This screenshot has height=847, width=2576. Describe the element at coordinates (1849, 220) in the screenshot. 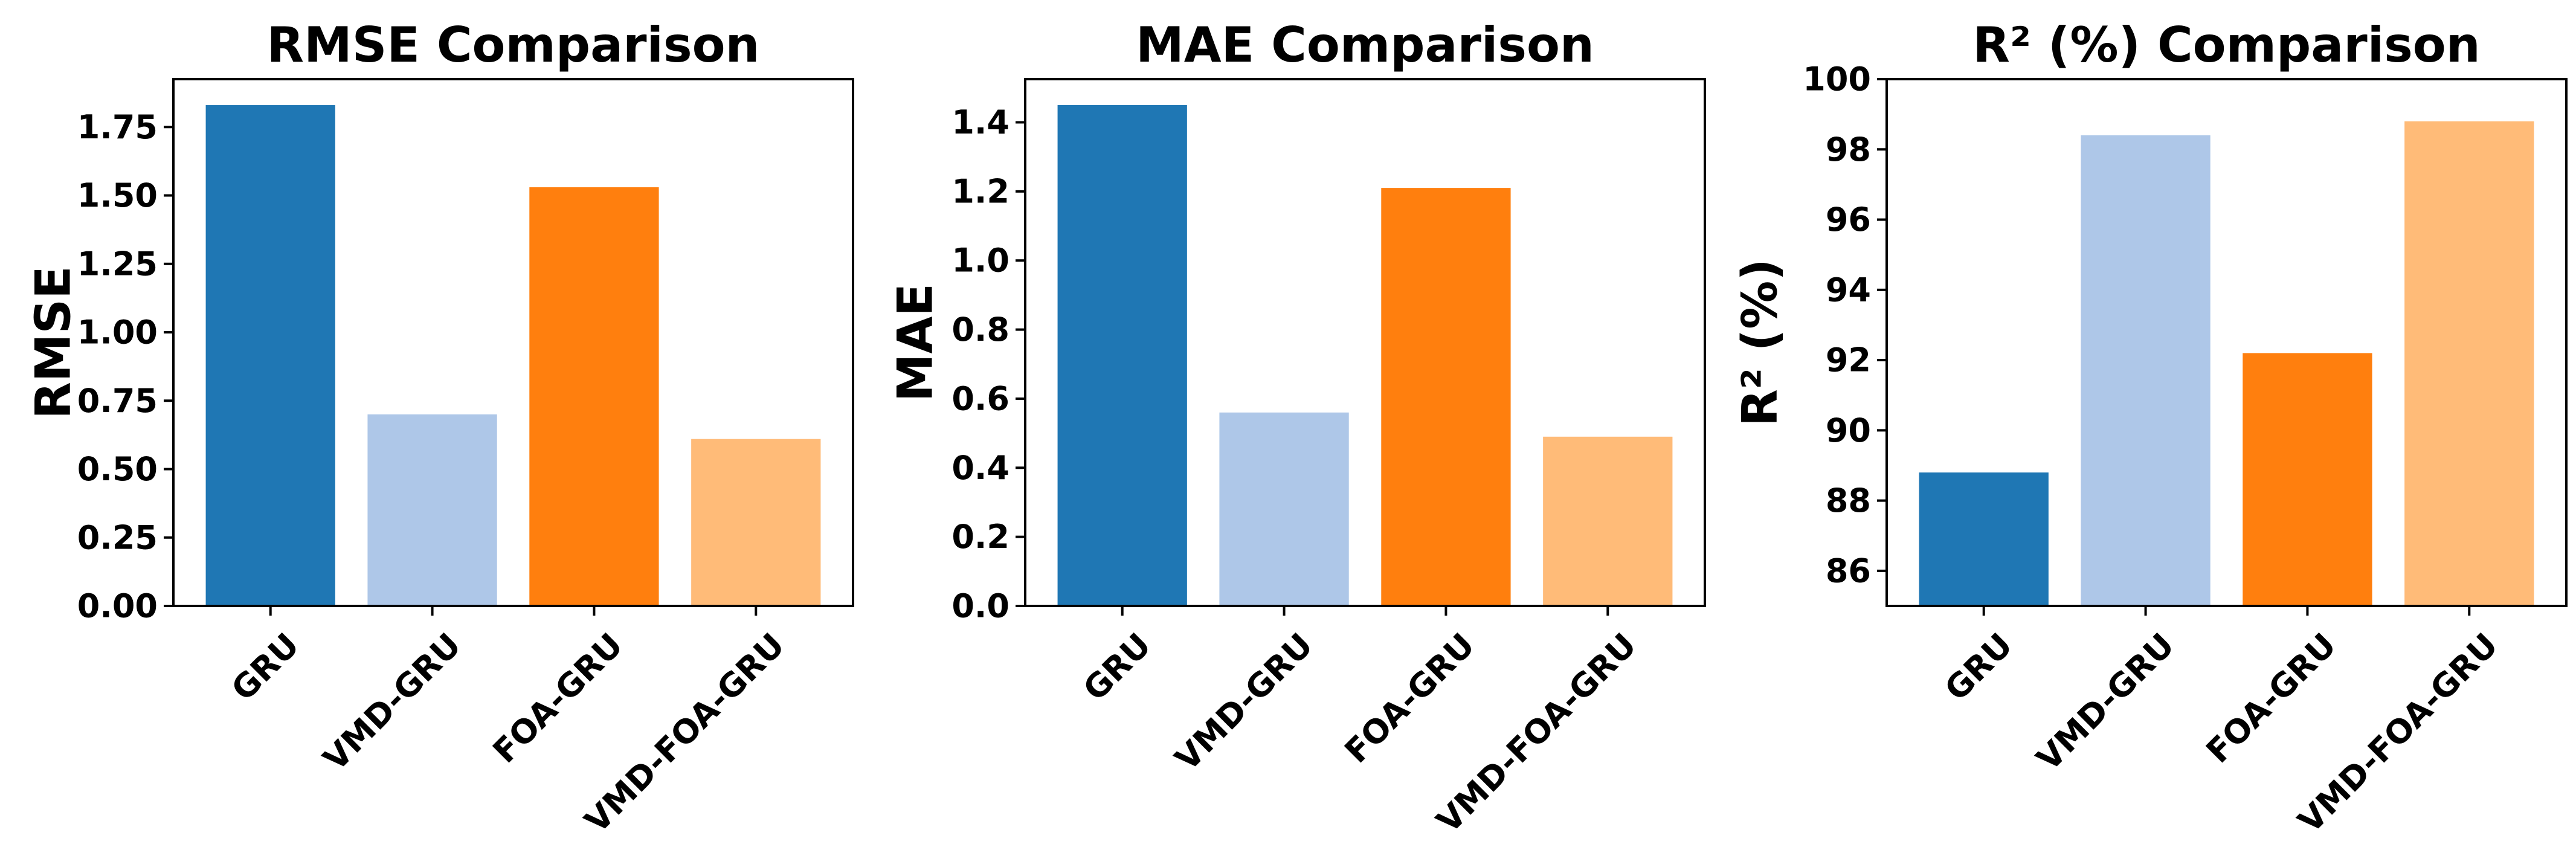

I see `y-tick-label: 96` at that location.